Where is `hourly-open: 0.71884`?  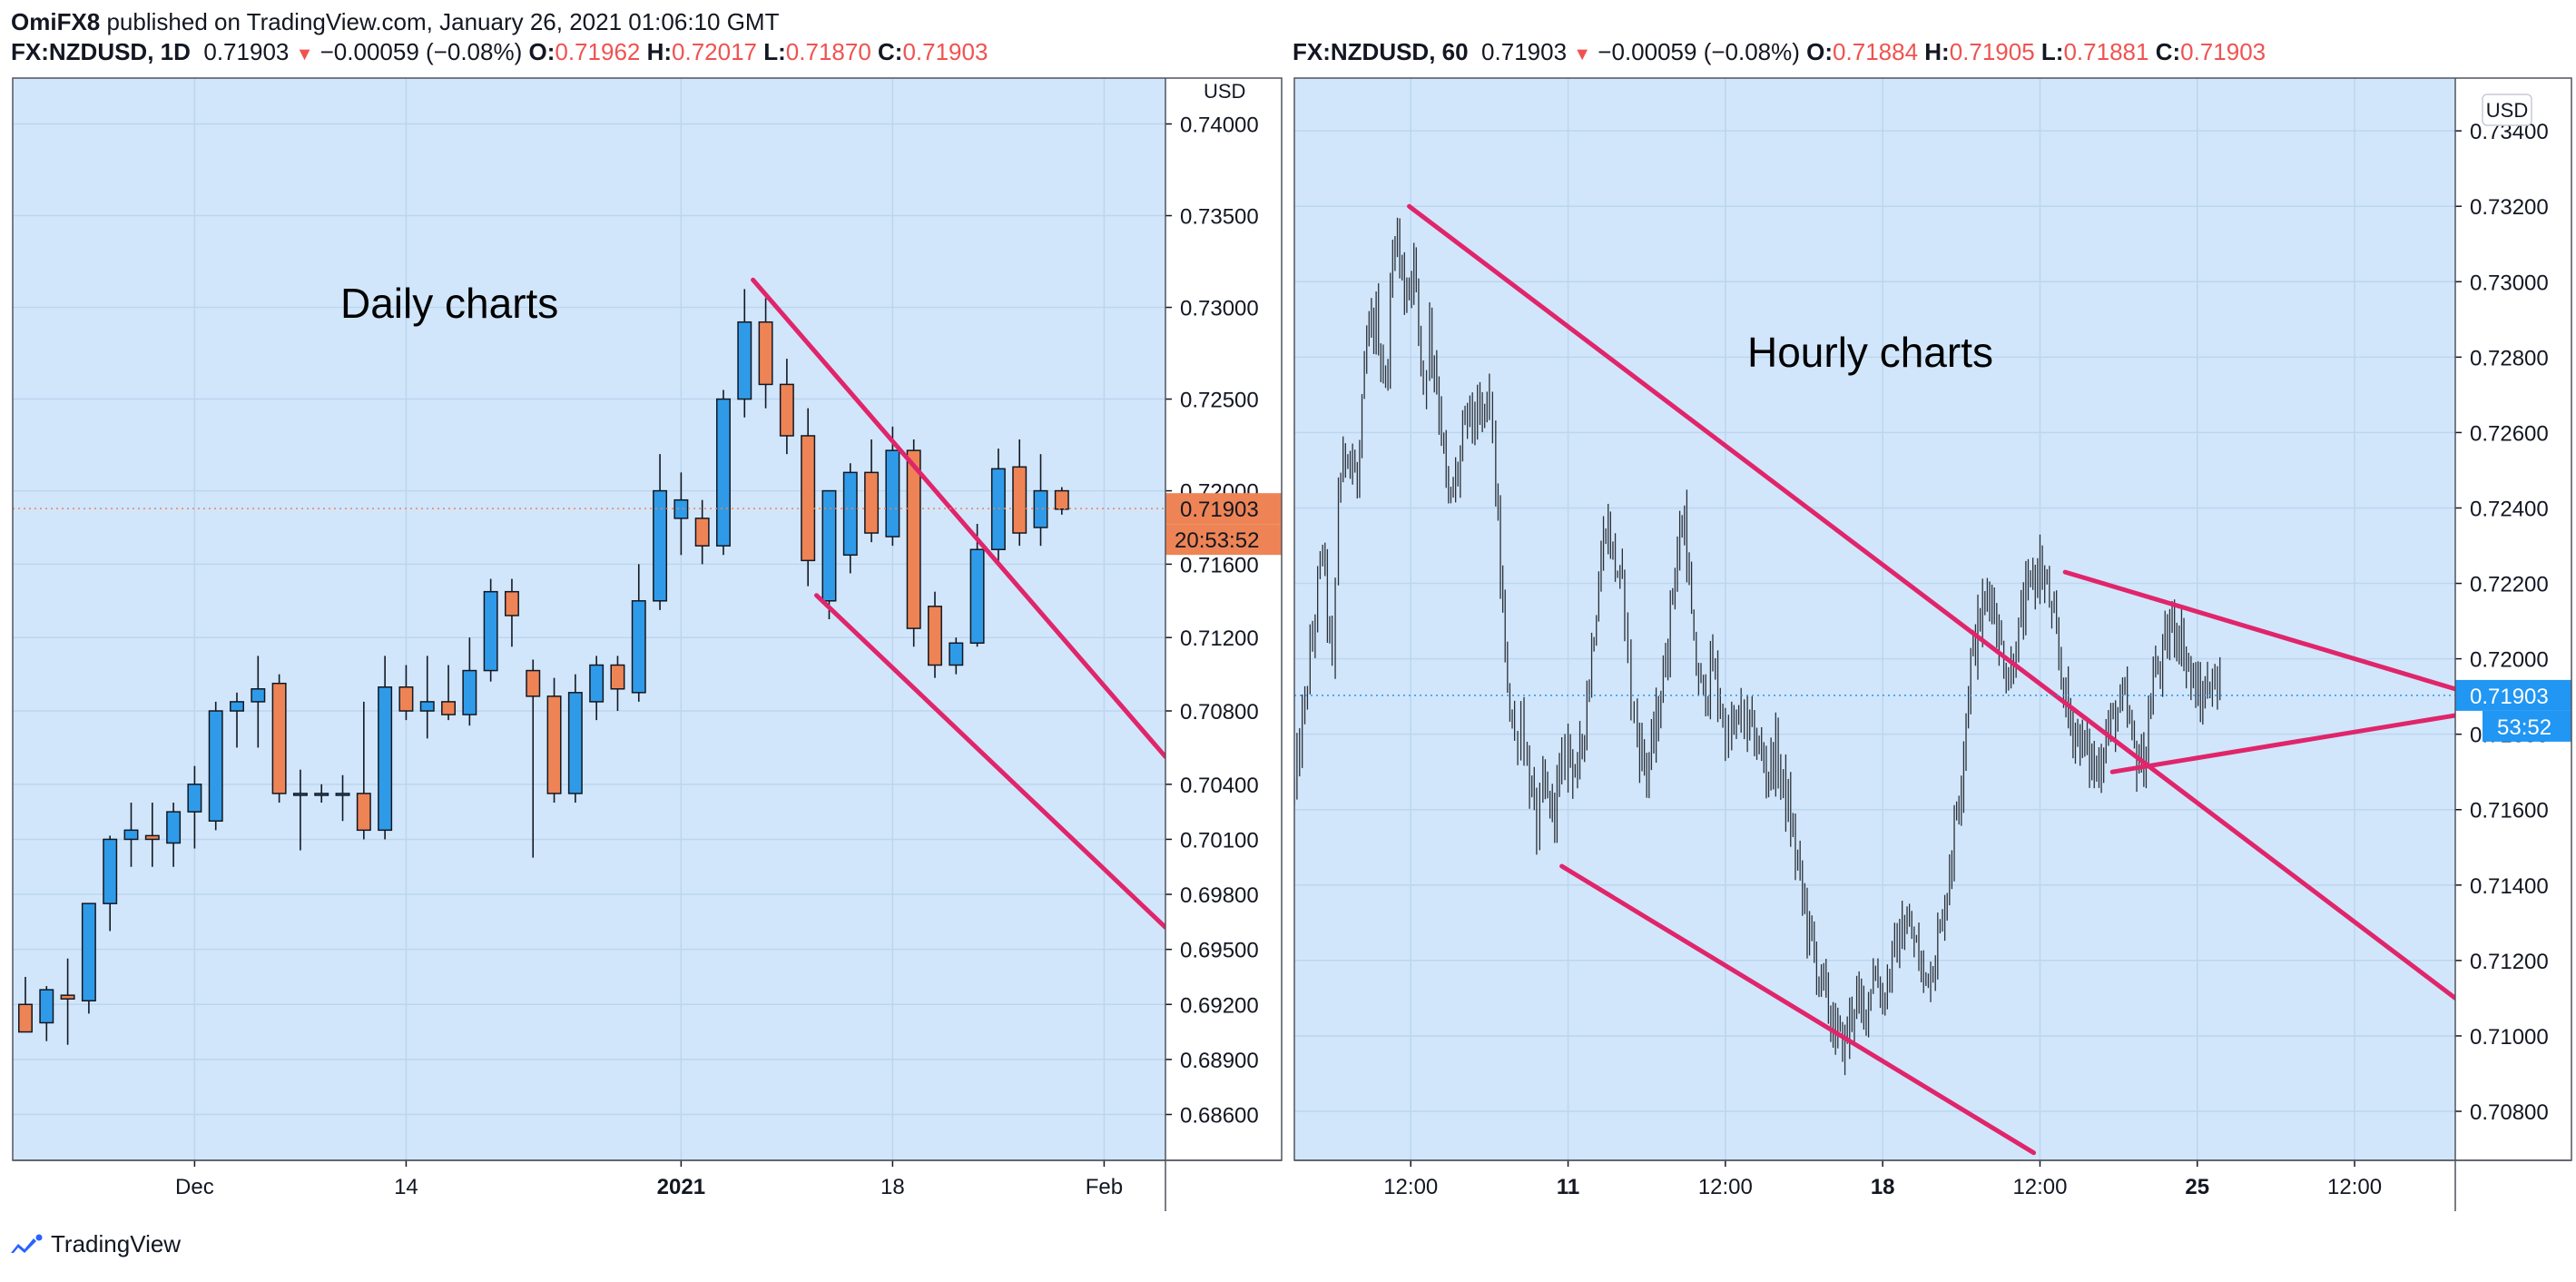
hourly-open: 0.71884 is located at coordinates (1876, 51).